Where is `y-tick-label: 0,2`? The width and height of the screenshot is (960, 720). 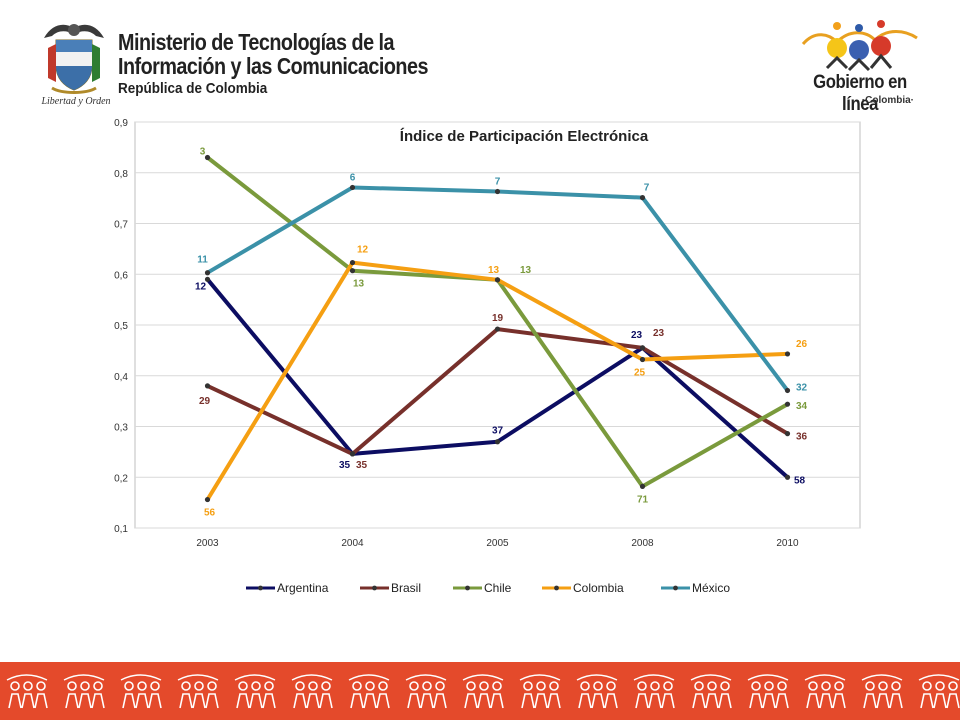
y-tick-label: 0,2 is located at coordinates (121, 478).